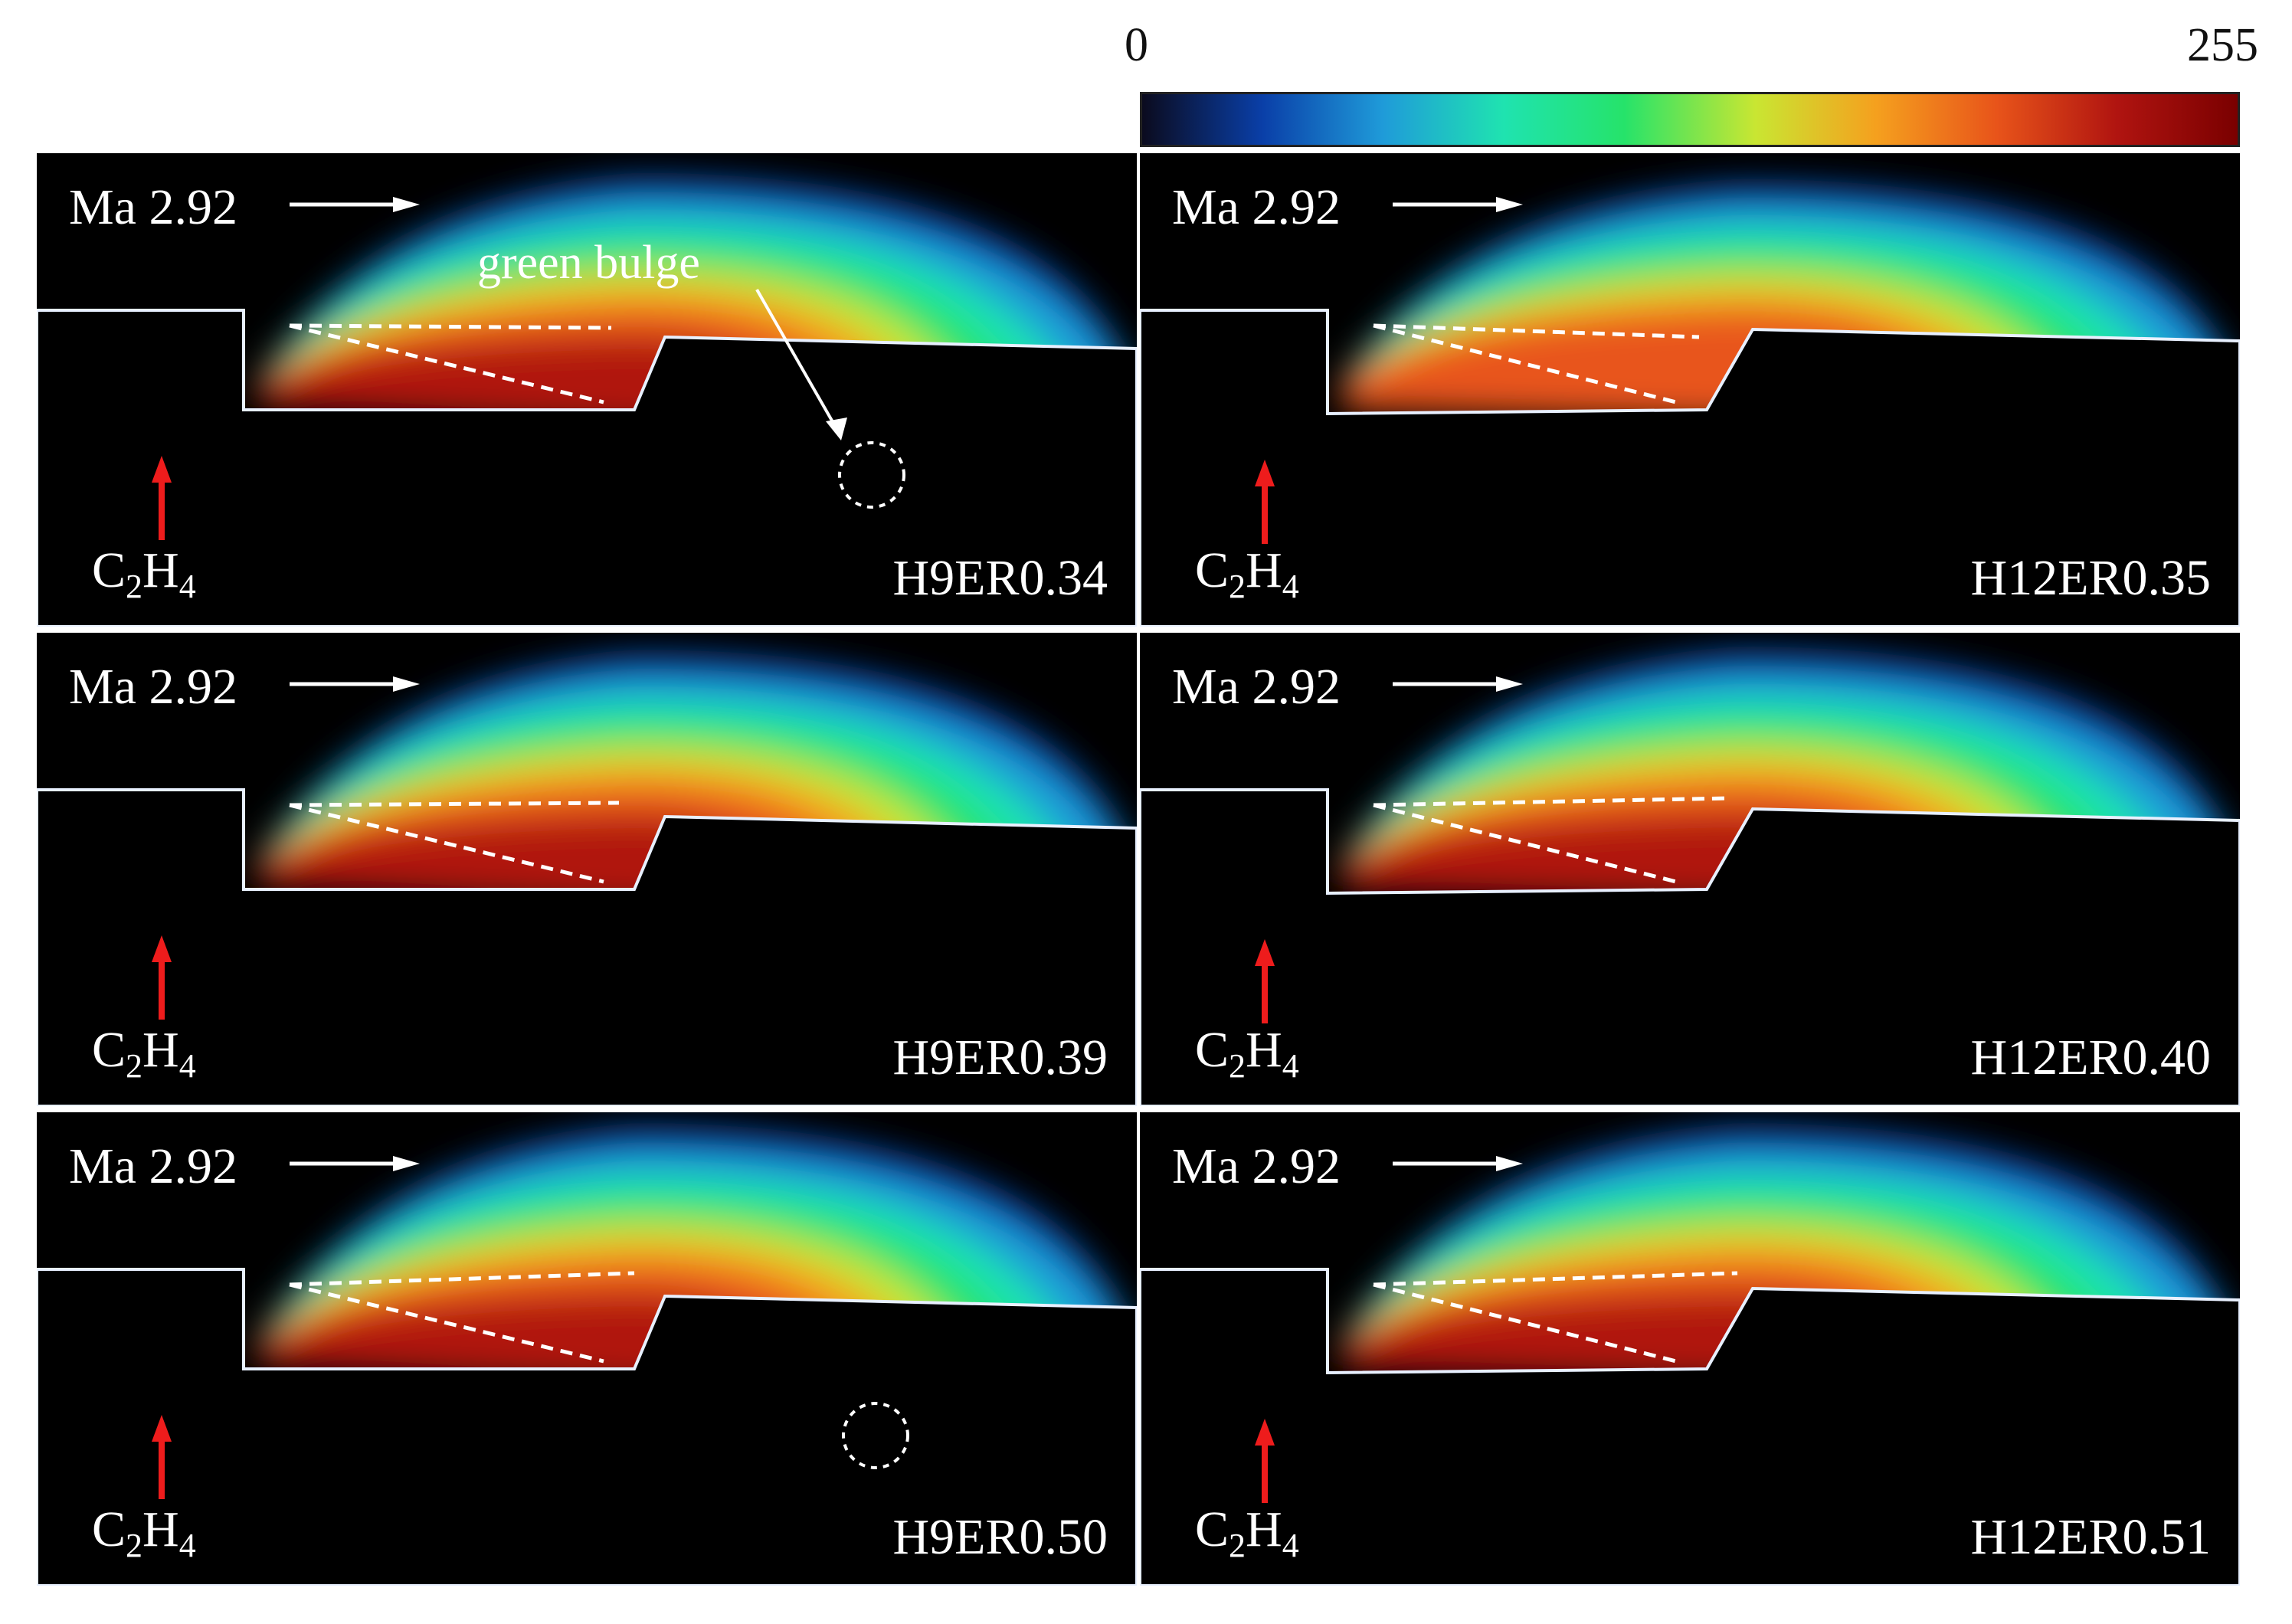  What do you see at coordinates (875, 1436) in the screenshot?
I see `green-bulge-marker` at bounding box center [875, 1436].